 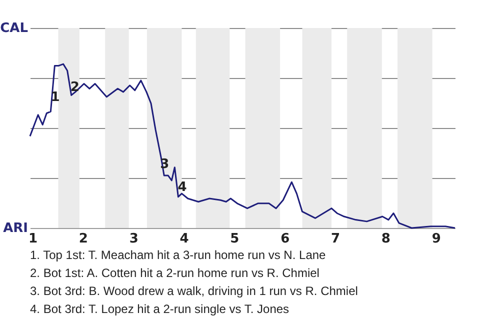 What do you see at coordinates (285, 239) in the screenshot?
I see `x-tick-label: 6` at bounding box center [285, 239].